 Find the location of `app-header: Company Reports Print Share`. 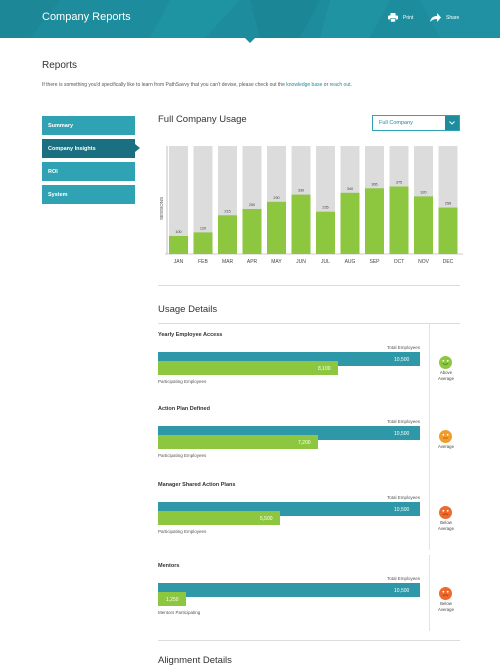

app-header: Company Reports Print Share is located at coordinates (250, 19).